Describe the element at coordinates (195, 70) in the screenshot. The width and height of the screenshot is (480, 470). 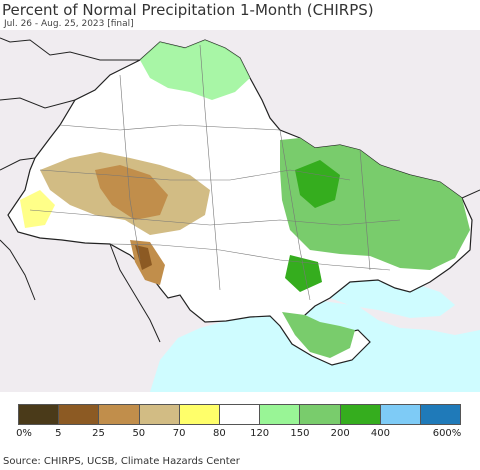
I see `zone-above-normal-north` at that location.